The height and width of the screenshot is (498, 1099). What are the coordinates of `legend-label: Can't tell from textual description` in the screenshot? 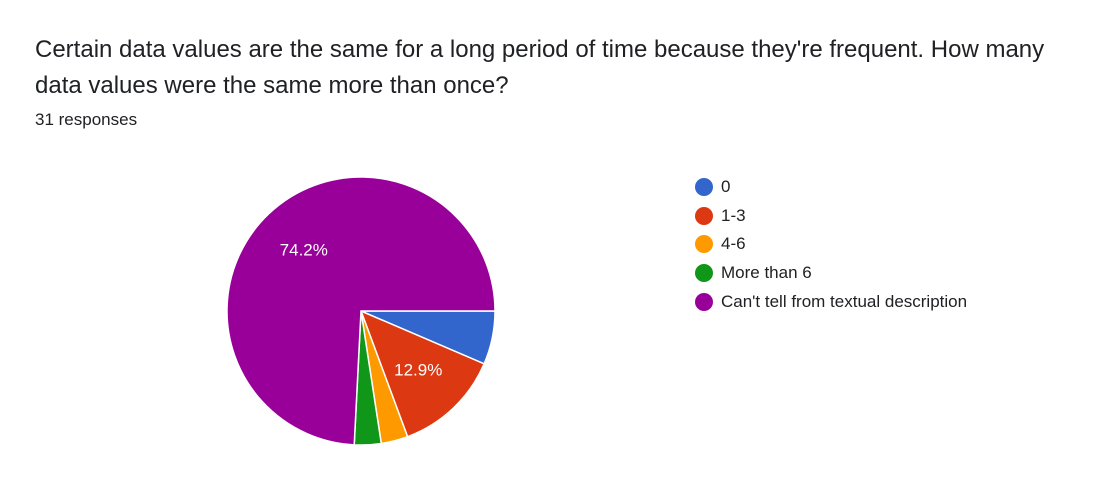 It's located at (844, 301).